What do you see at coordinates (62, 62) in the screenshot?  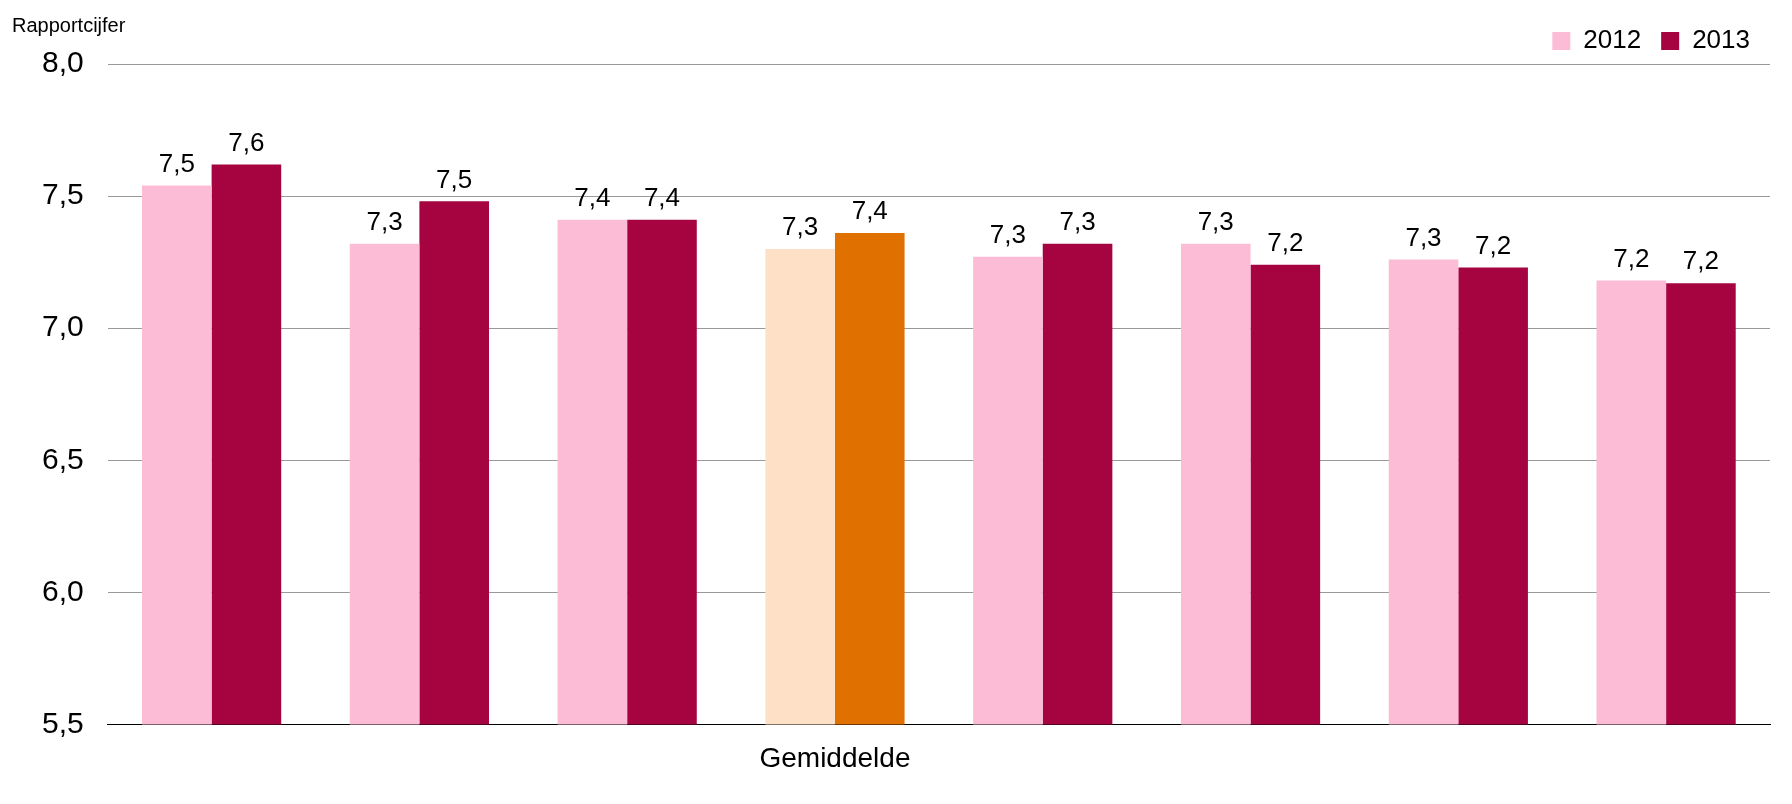 I see `y-tick-label: 8,0` at bounding box center [62, 62].